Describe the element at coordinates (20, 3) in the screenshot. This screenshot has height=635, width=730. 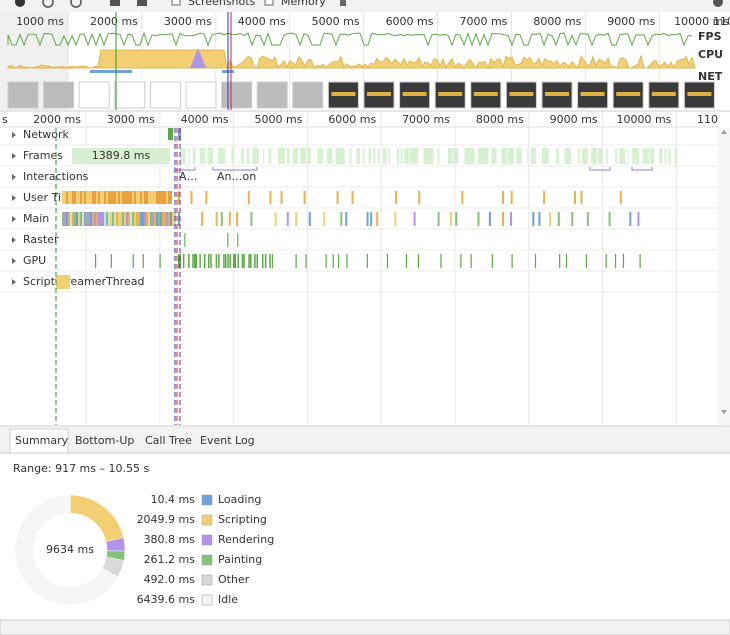
I see `record-button` at that location.